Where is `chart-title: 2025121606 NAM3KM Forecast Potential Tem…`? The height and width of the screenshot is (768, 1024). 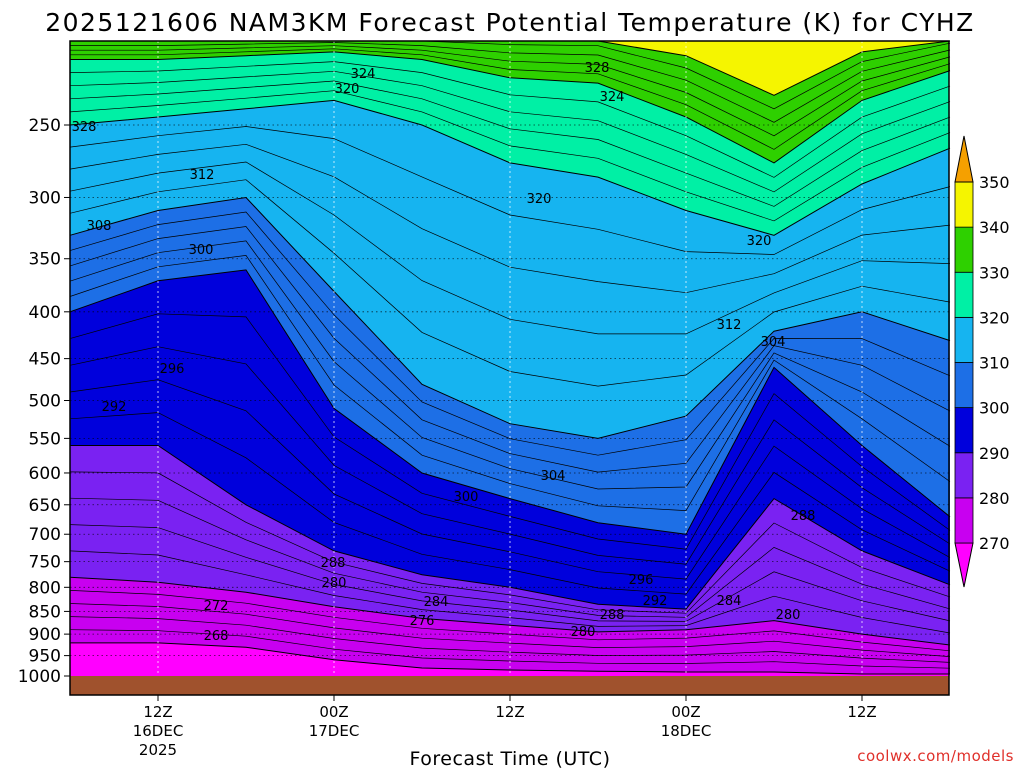 chart-title: 2025121606 NAM3KM Forecast Potential Tem… is located at coordinates (510, 22).